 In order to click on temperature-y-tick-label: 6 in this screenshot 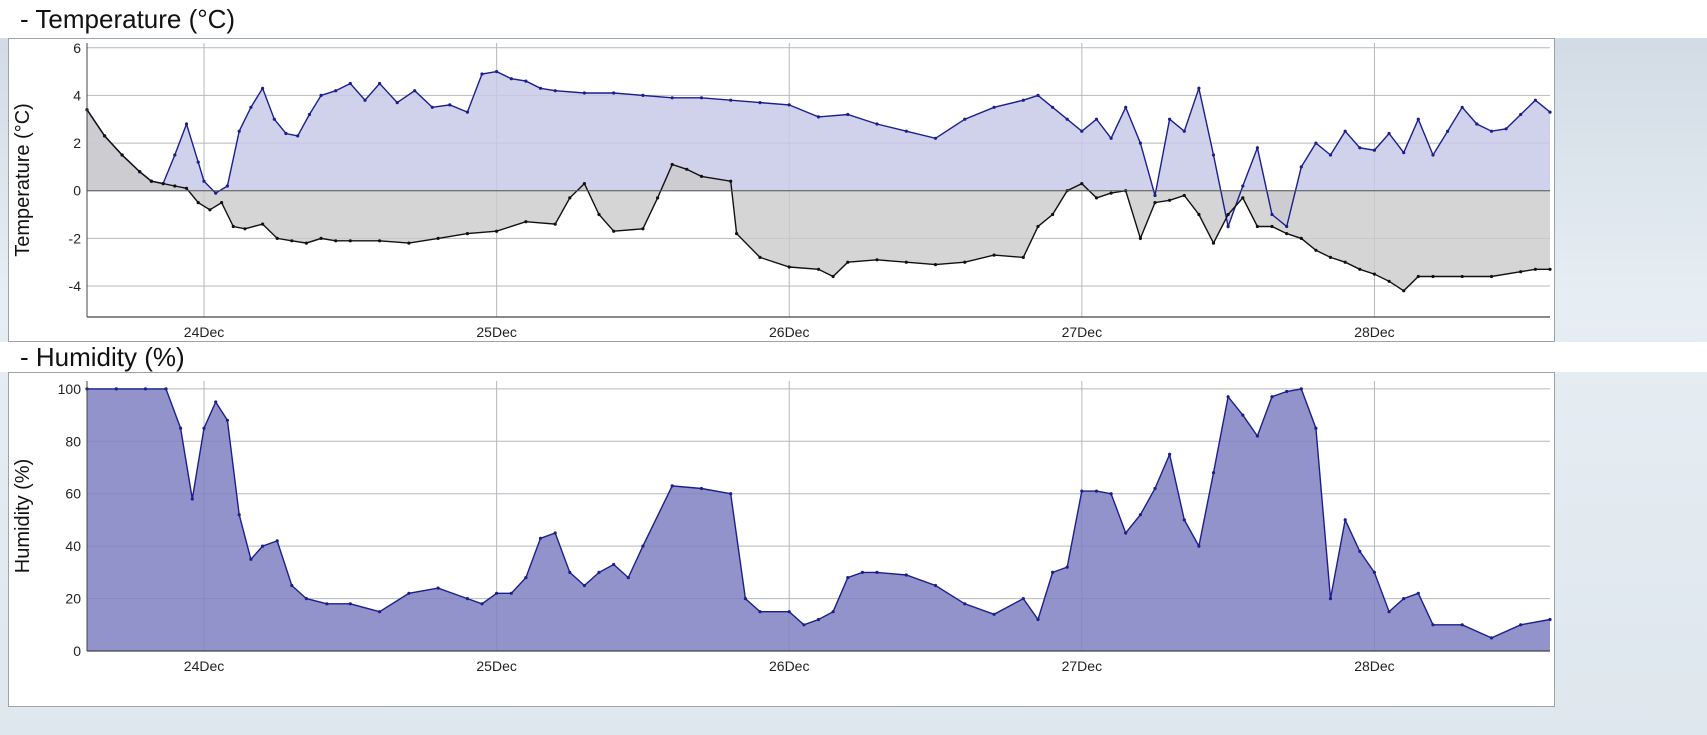, I will do `click(77, 48)`.